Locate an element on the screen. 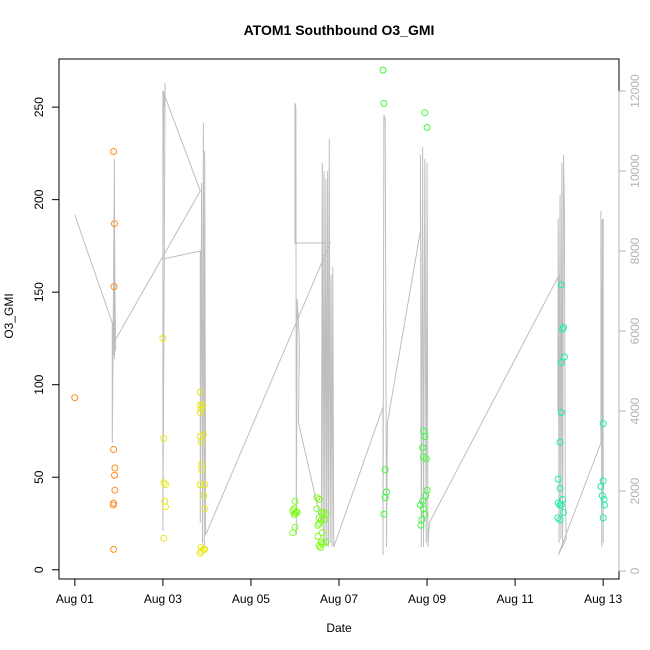  y-tick-label: 100 is located at coordinates (39, 384).